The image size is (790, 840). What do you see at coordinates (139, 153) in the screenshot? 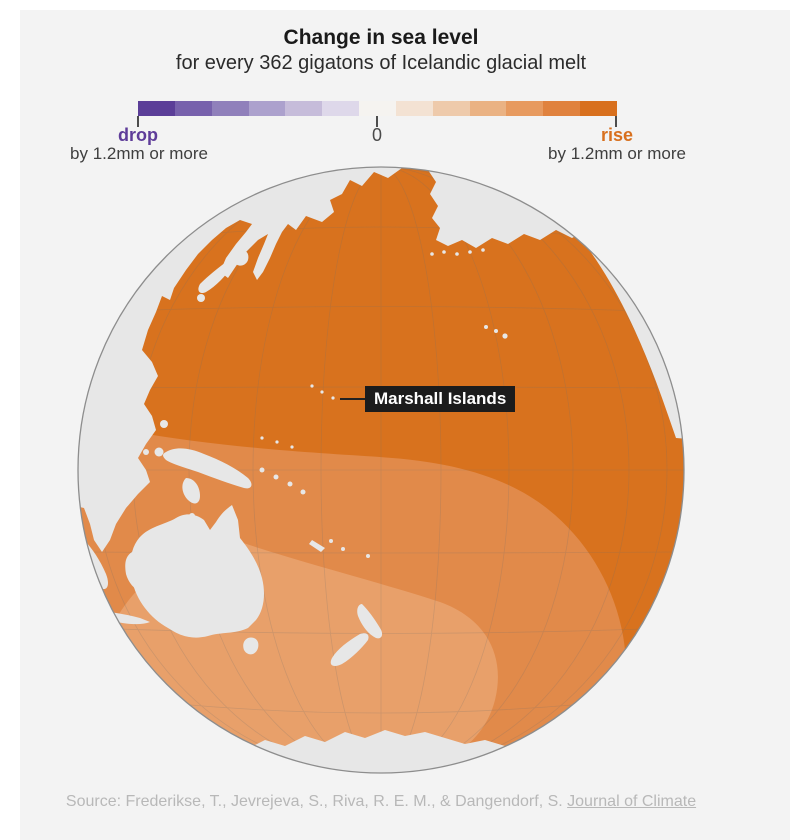
I see `legend-drop-sublabel: by 1.2mm or more` at bounding box center [139, 153].